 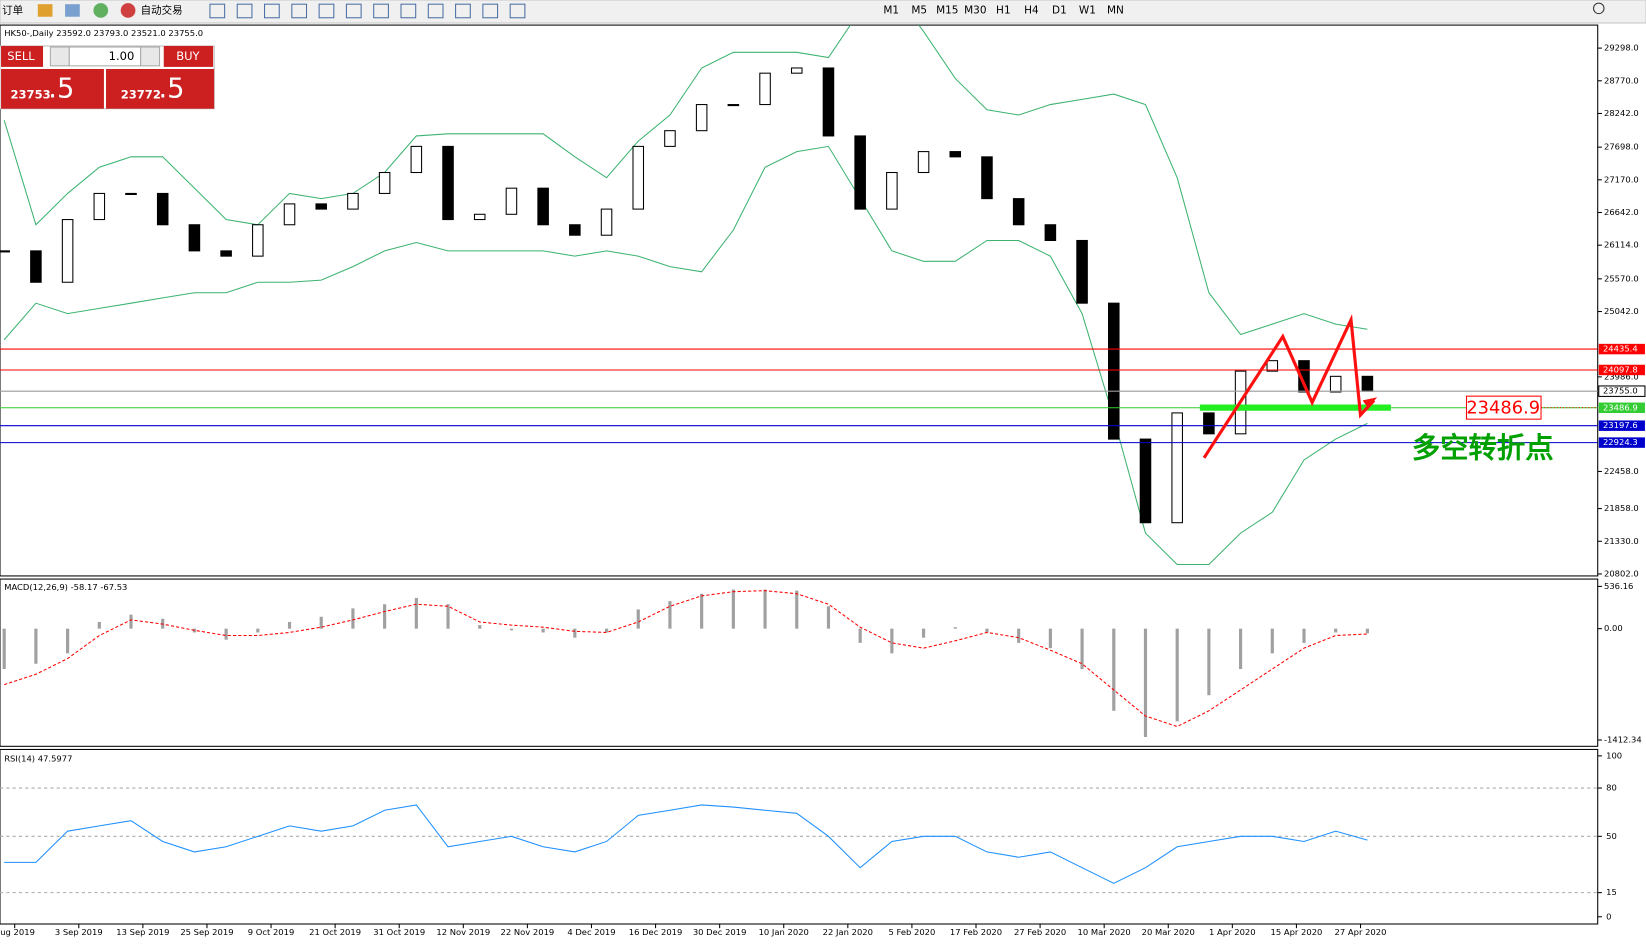 I want to click on timeframe-button: W1, so click(x=1087, y=10).